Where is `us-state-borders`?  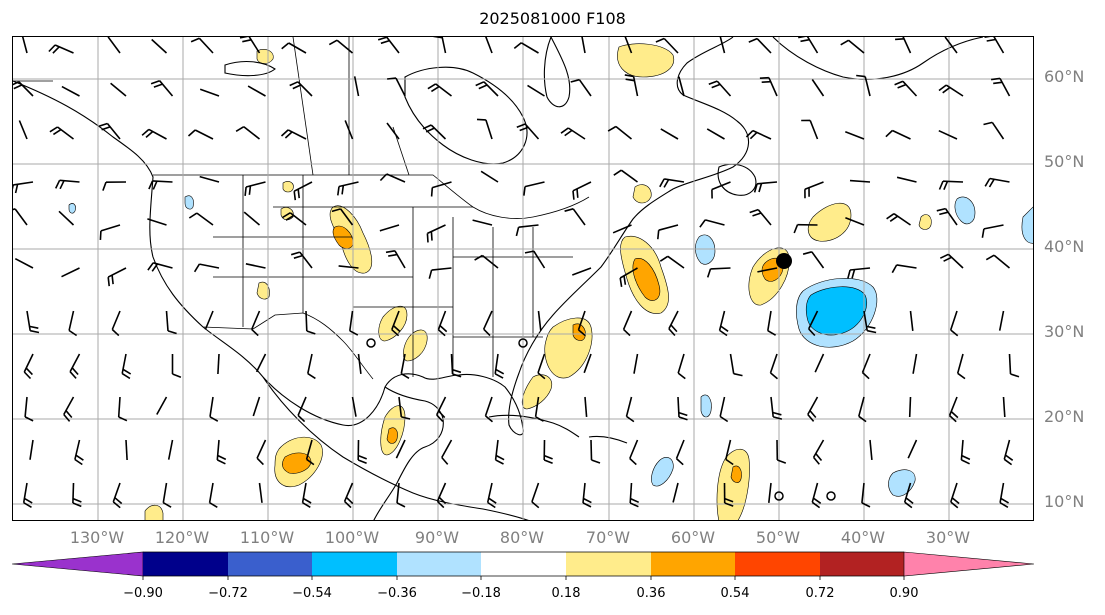
us-state-borders is located at coordinates (393, 276).